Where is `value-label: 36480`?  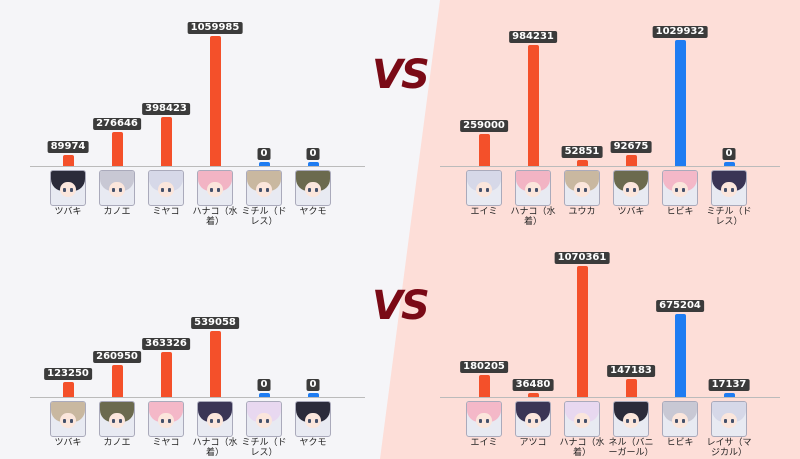
value-label: 36480 is located at coordinates (533, 384).